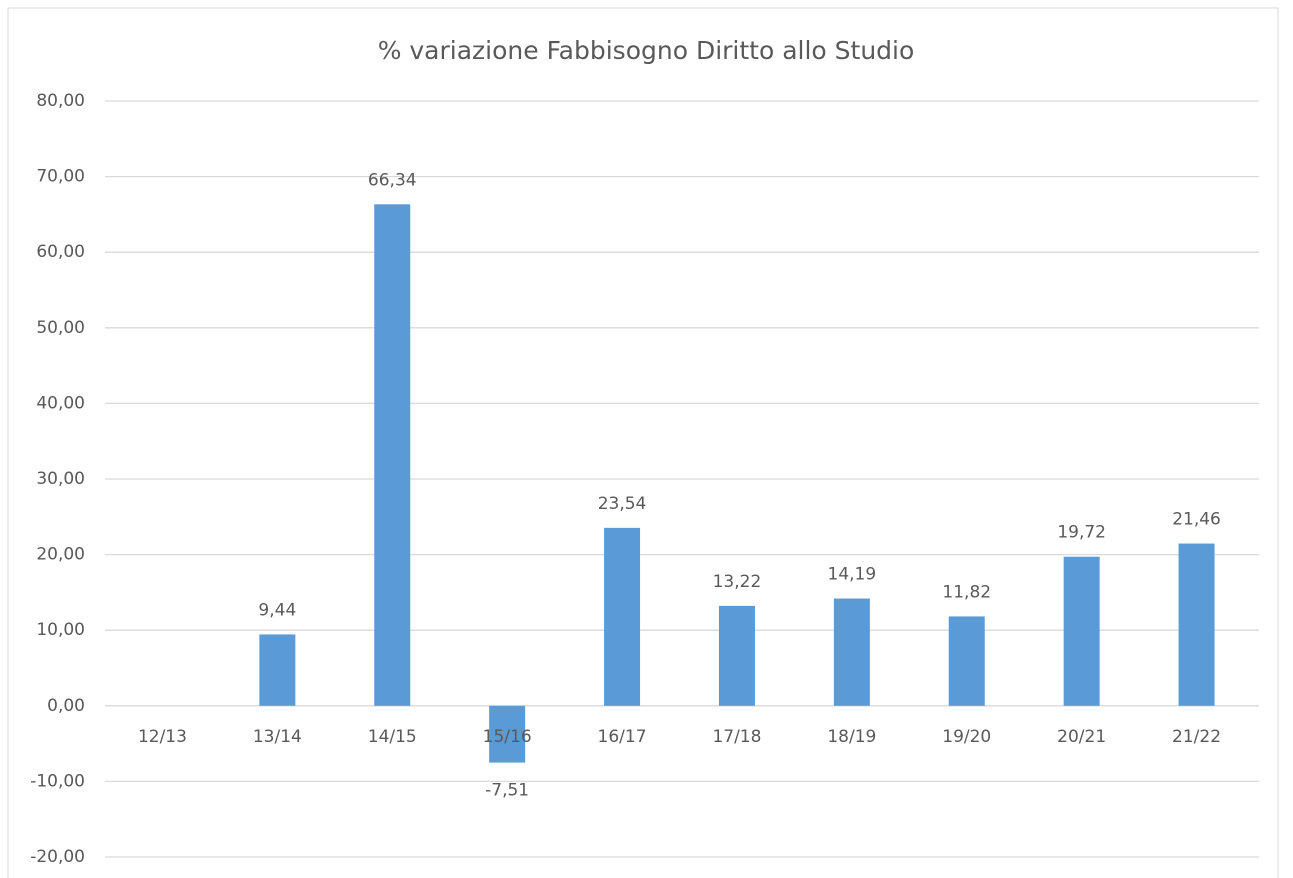  I want to click on x-tick-label: 15/16, so click(507, 737).